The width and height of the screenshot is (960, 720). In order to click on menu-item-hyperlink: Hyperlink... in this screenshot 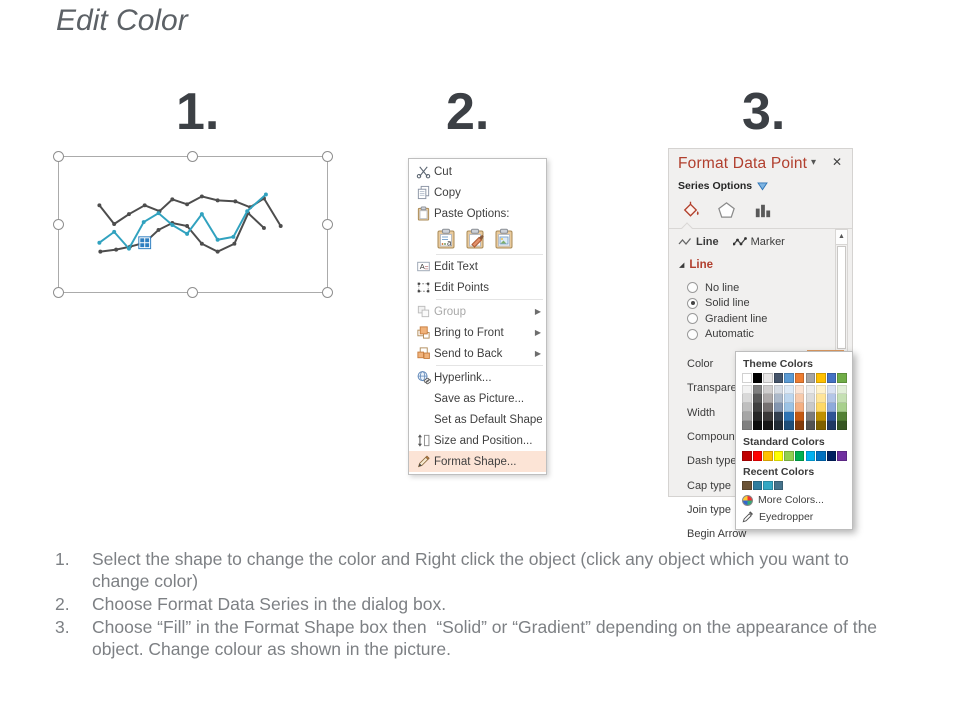, I will do `click(477, 377)`.